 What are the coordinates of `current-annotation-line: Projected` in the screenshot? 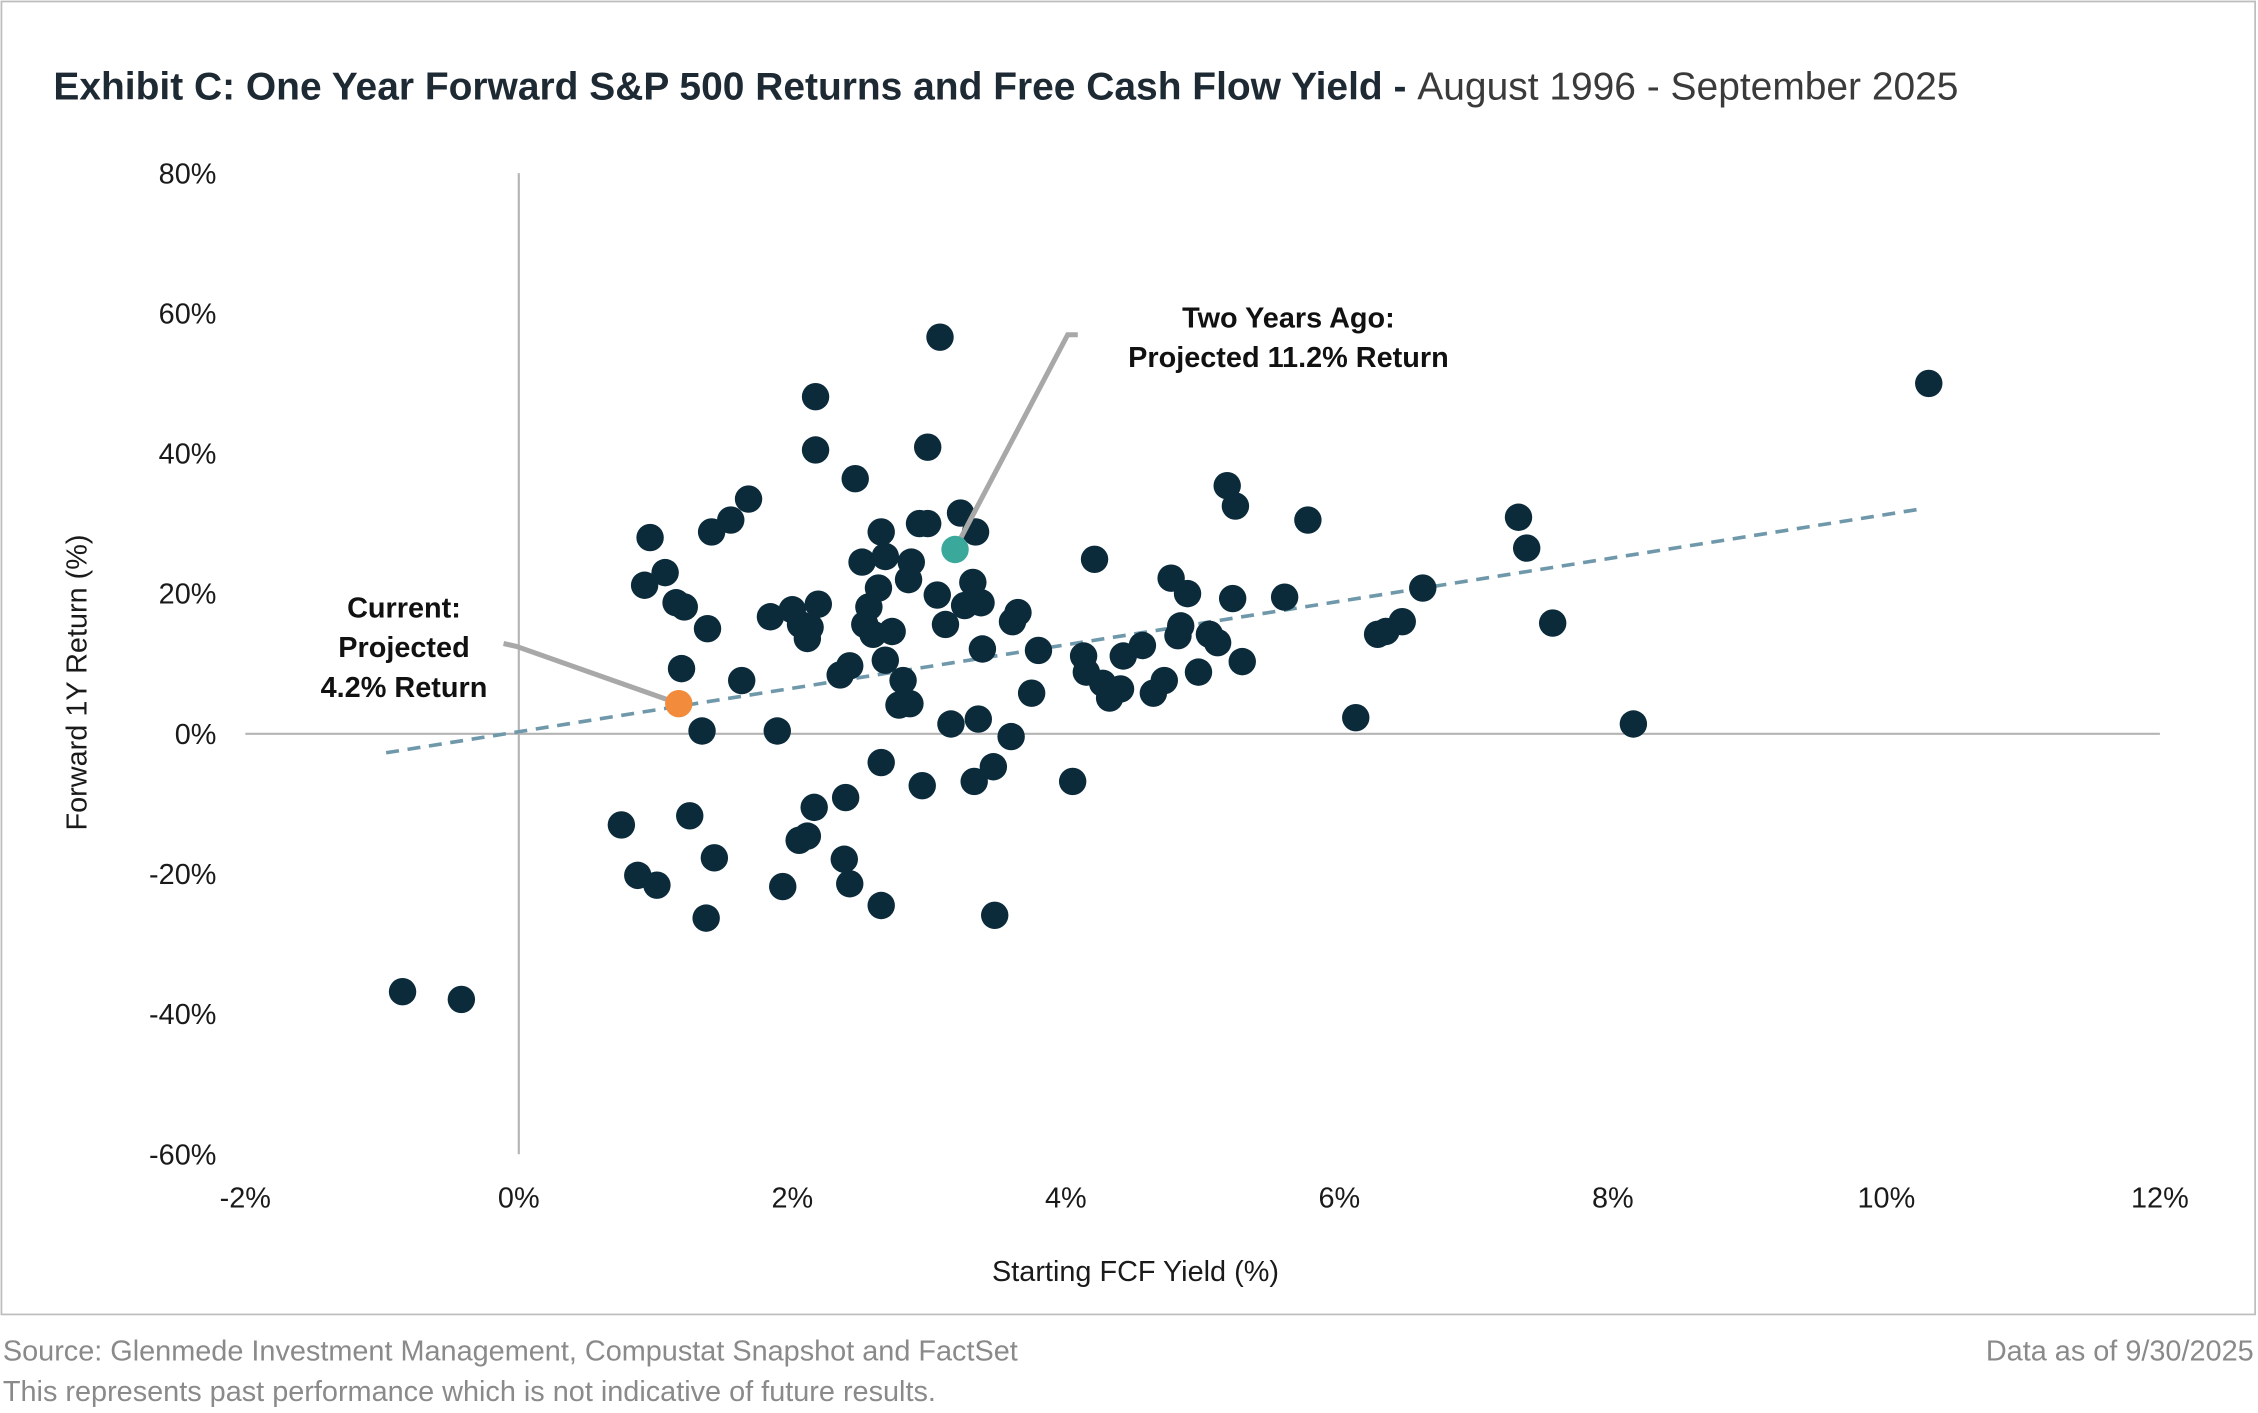 It's located at (403, 648).